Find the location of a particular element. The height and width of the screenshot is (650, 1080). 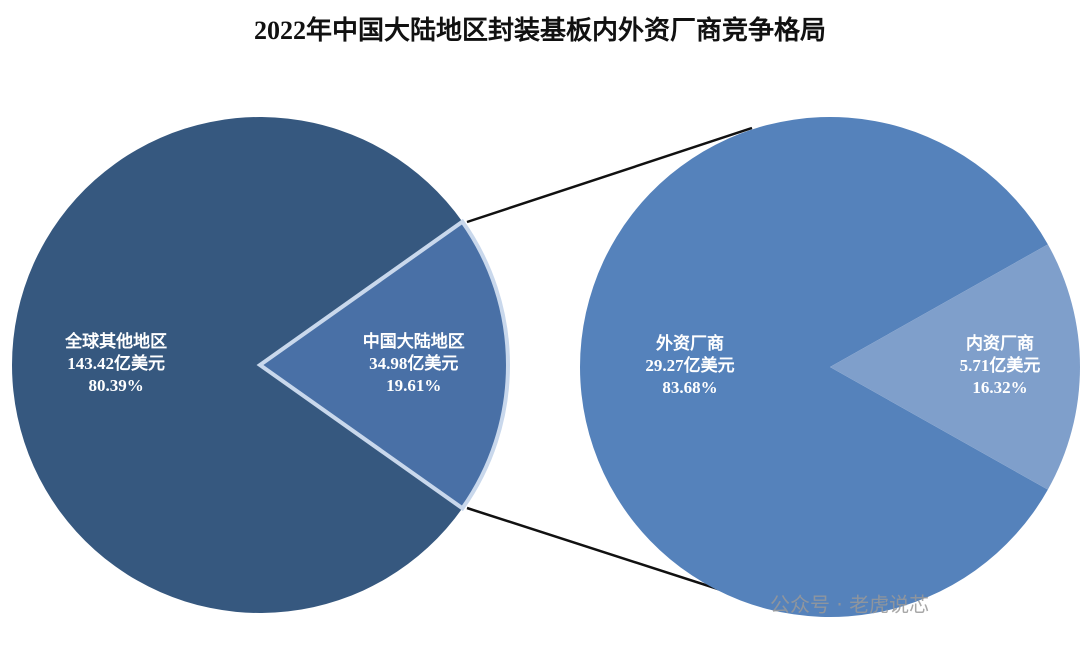

slice-label: 全球其他地区 is located at coordinates (115, 341).